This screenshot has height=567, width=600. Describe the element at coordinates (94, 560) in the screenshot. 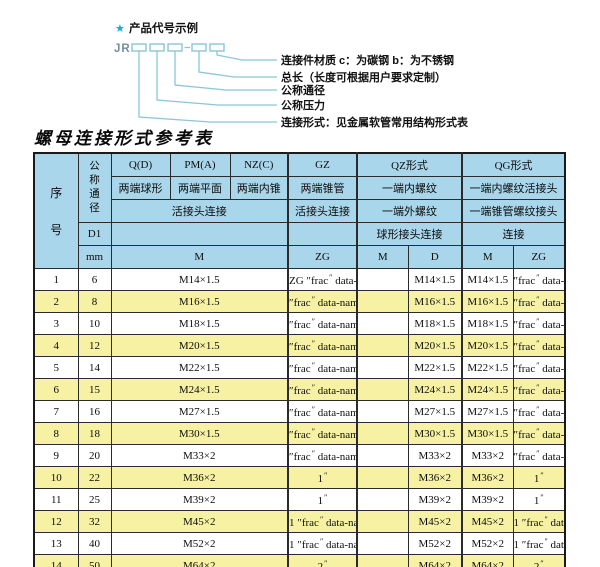

I see `cell-dn: 50` at that location.